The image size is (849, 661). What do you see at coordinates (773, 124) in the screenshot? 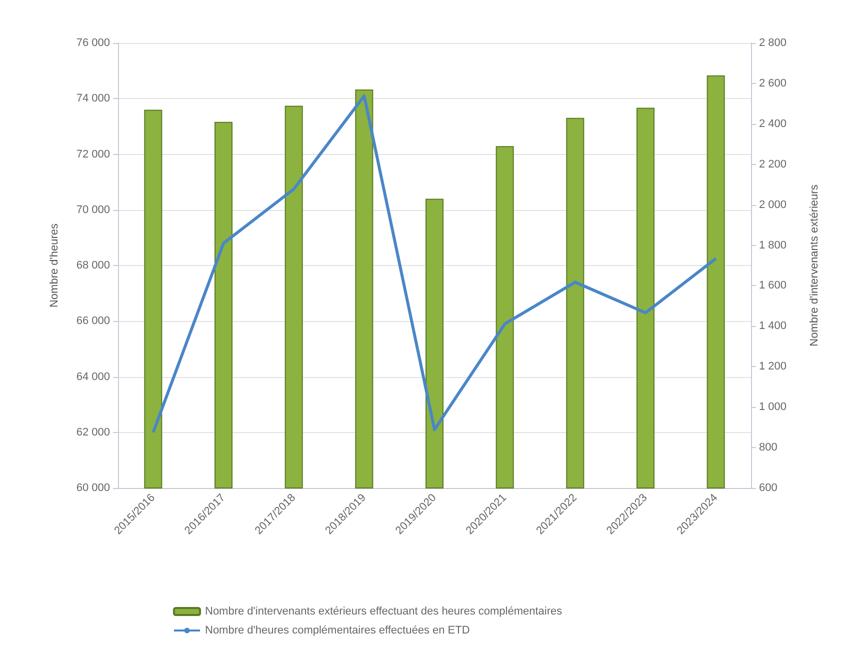
I see `y2-tick-label: 2 400` at bounding box center [773, 124].